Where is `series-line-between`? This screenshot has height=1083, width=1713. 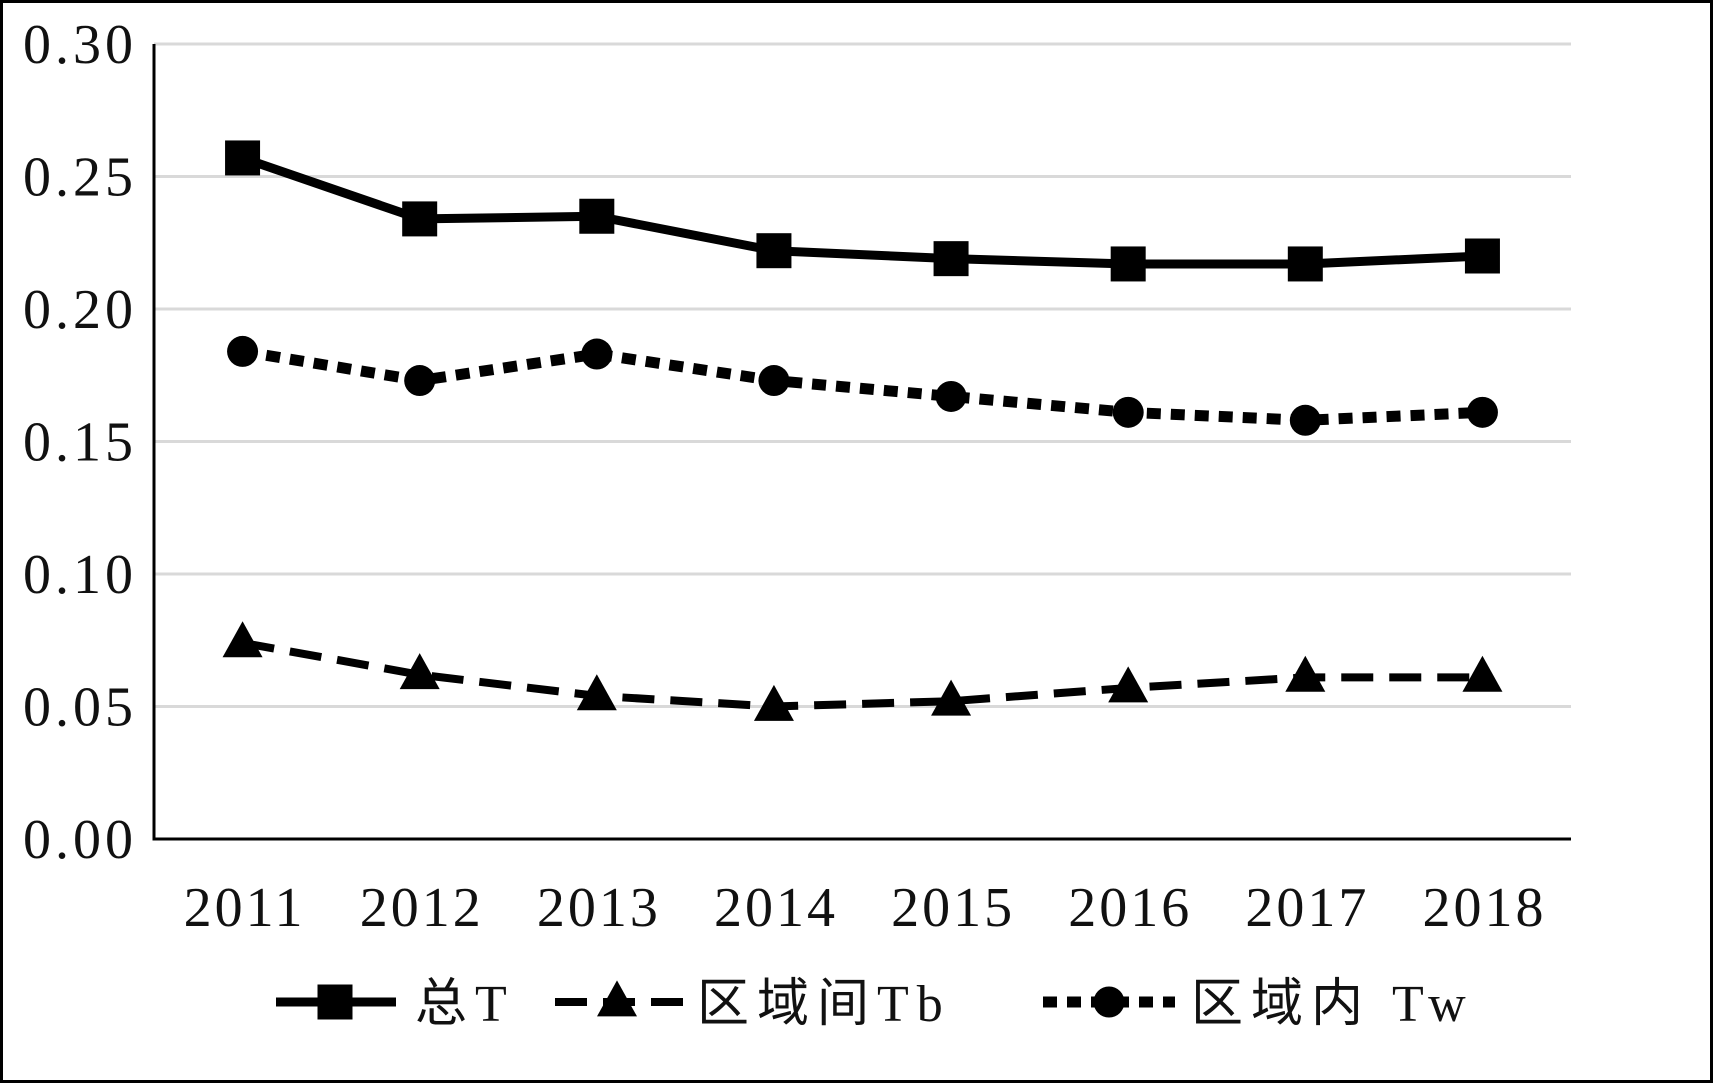 series-line-between is located at coordinates (862, 674).